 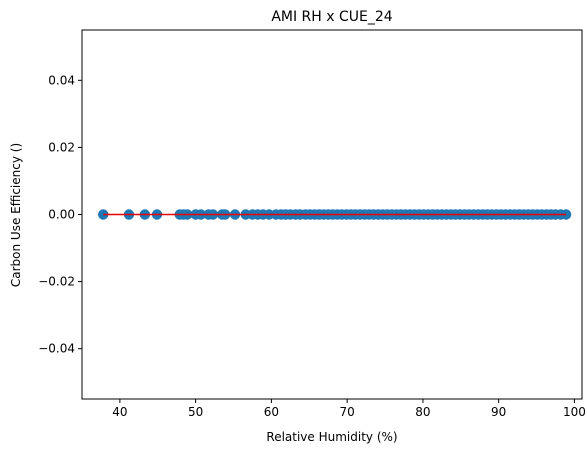 I want to click on y-tick-label: −0.04, so click(x=56, y=349).